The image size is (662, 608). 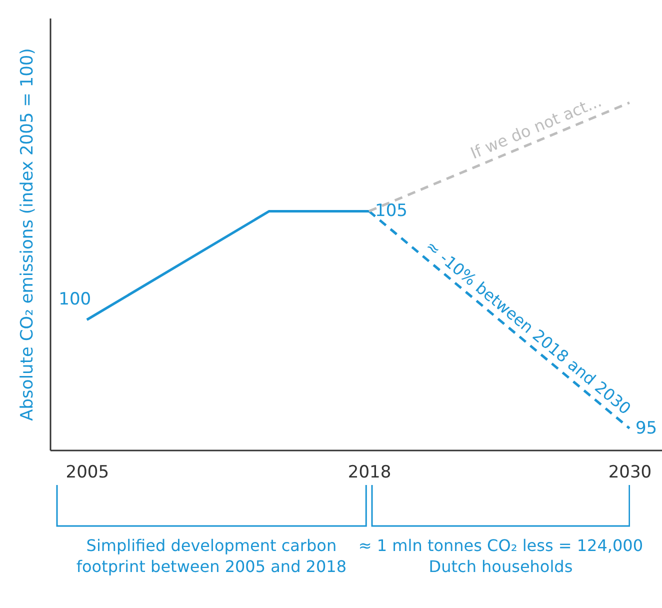 What do you see at coordinates (88, 472) in the screenshot?
I see `x-tick-label: 2005` at bounding box center [88, 472].